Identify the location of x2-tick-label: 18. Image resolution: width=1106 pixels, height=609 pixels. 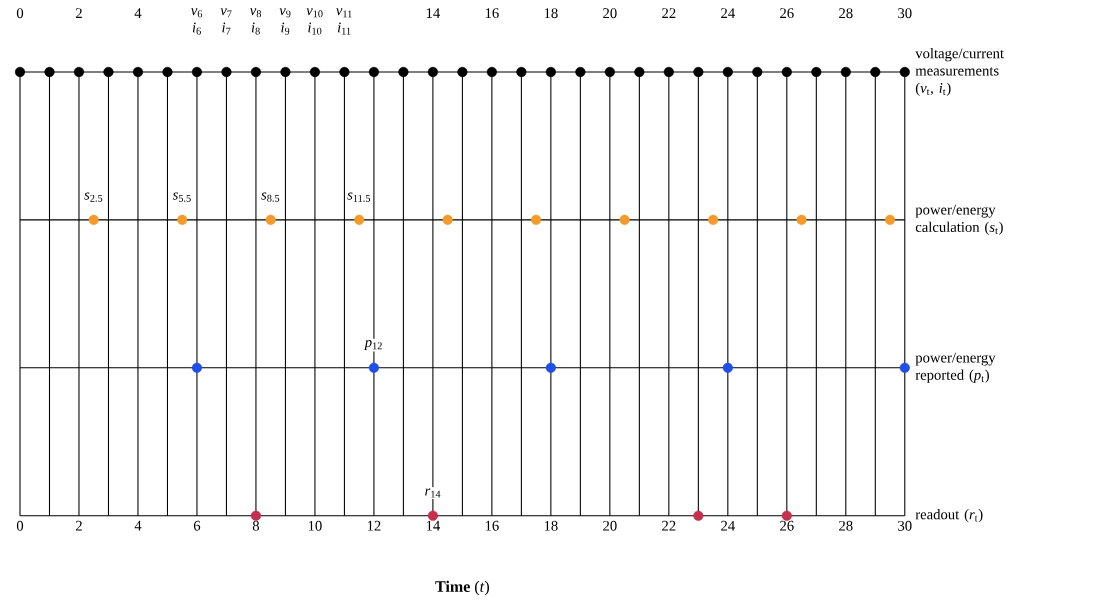
(551, 13).